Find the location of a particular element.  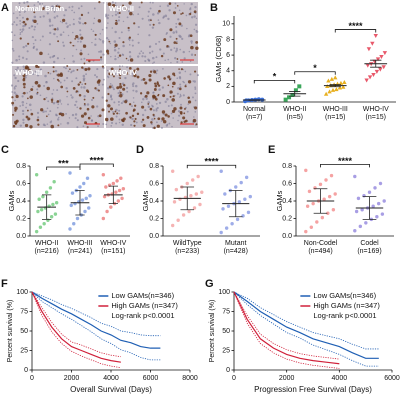

x-axis-label: Progression Free Survival (Days) is located at coordinates (313, 389).